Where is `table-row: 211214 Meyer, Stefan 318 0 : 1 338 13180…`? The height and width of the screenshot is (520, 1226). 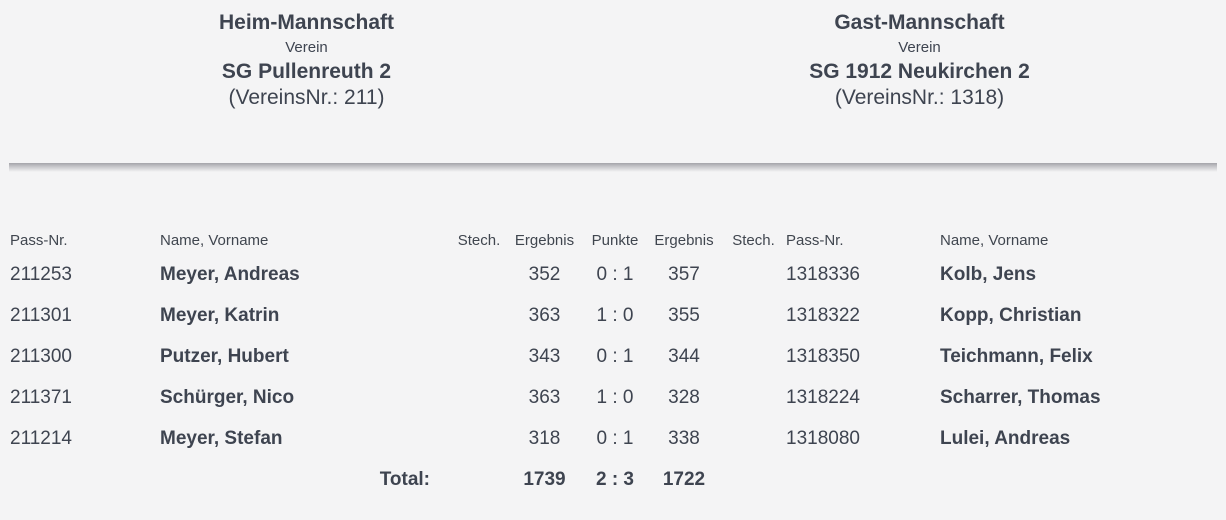 table-row: 211214 Meyer, Stefan 318 0 : 1 338 13180… is located at coordinates (613, 438).